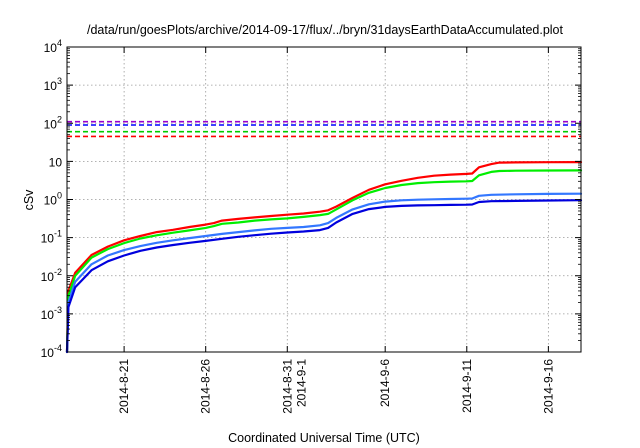 The image size is (640, 448). I want to click on y-tick-label: 10⁴, so click(53, 46).